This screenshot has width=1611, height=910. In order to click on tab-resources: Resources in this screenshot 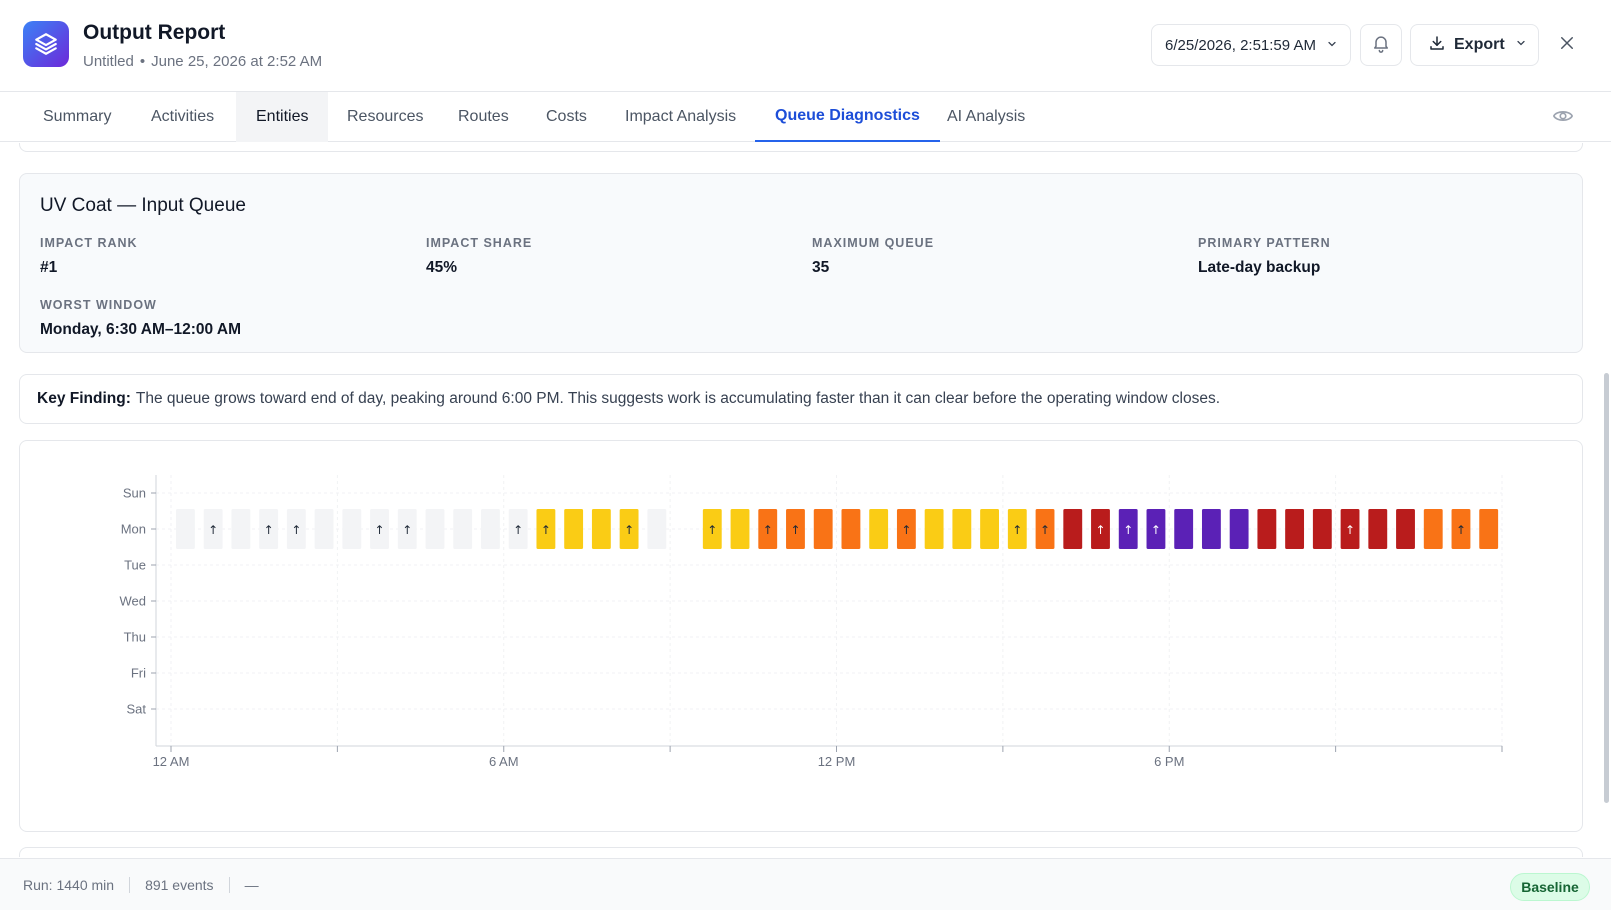, I will do `click(385, 116)`.